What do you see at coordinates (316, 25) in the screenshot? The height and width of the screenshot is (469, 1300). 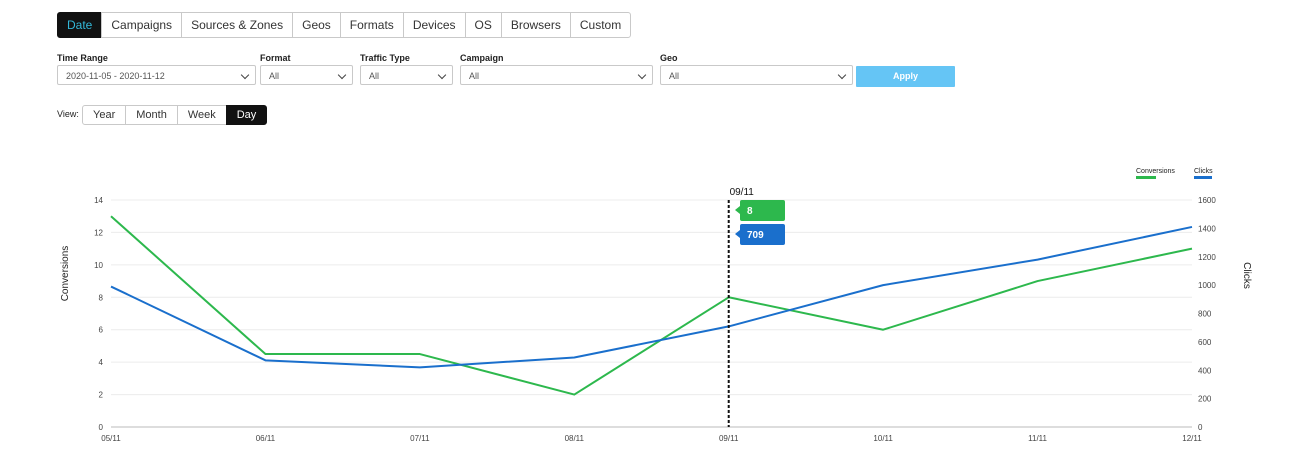 I see `tab-geos: Geos` at bounding box center [316, 25].